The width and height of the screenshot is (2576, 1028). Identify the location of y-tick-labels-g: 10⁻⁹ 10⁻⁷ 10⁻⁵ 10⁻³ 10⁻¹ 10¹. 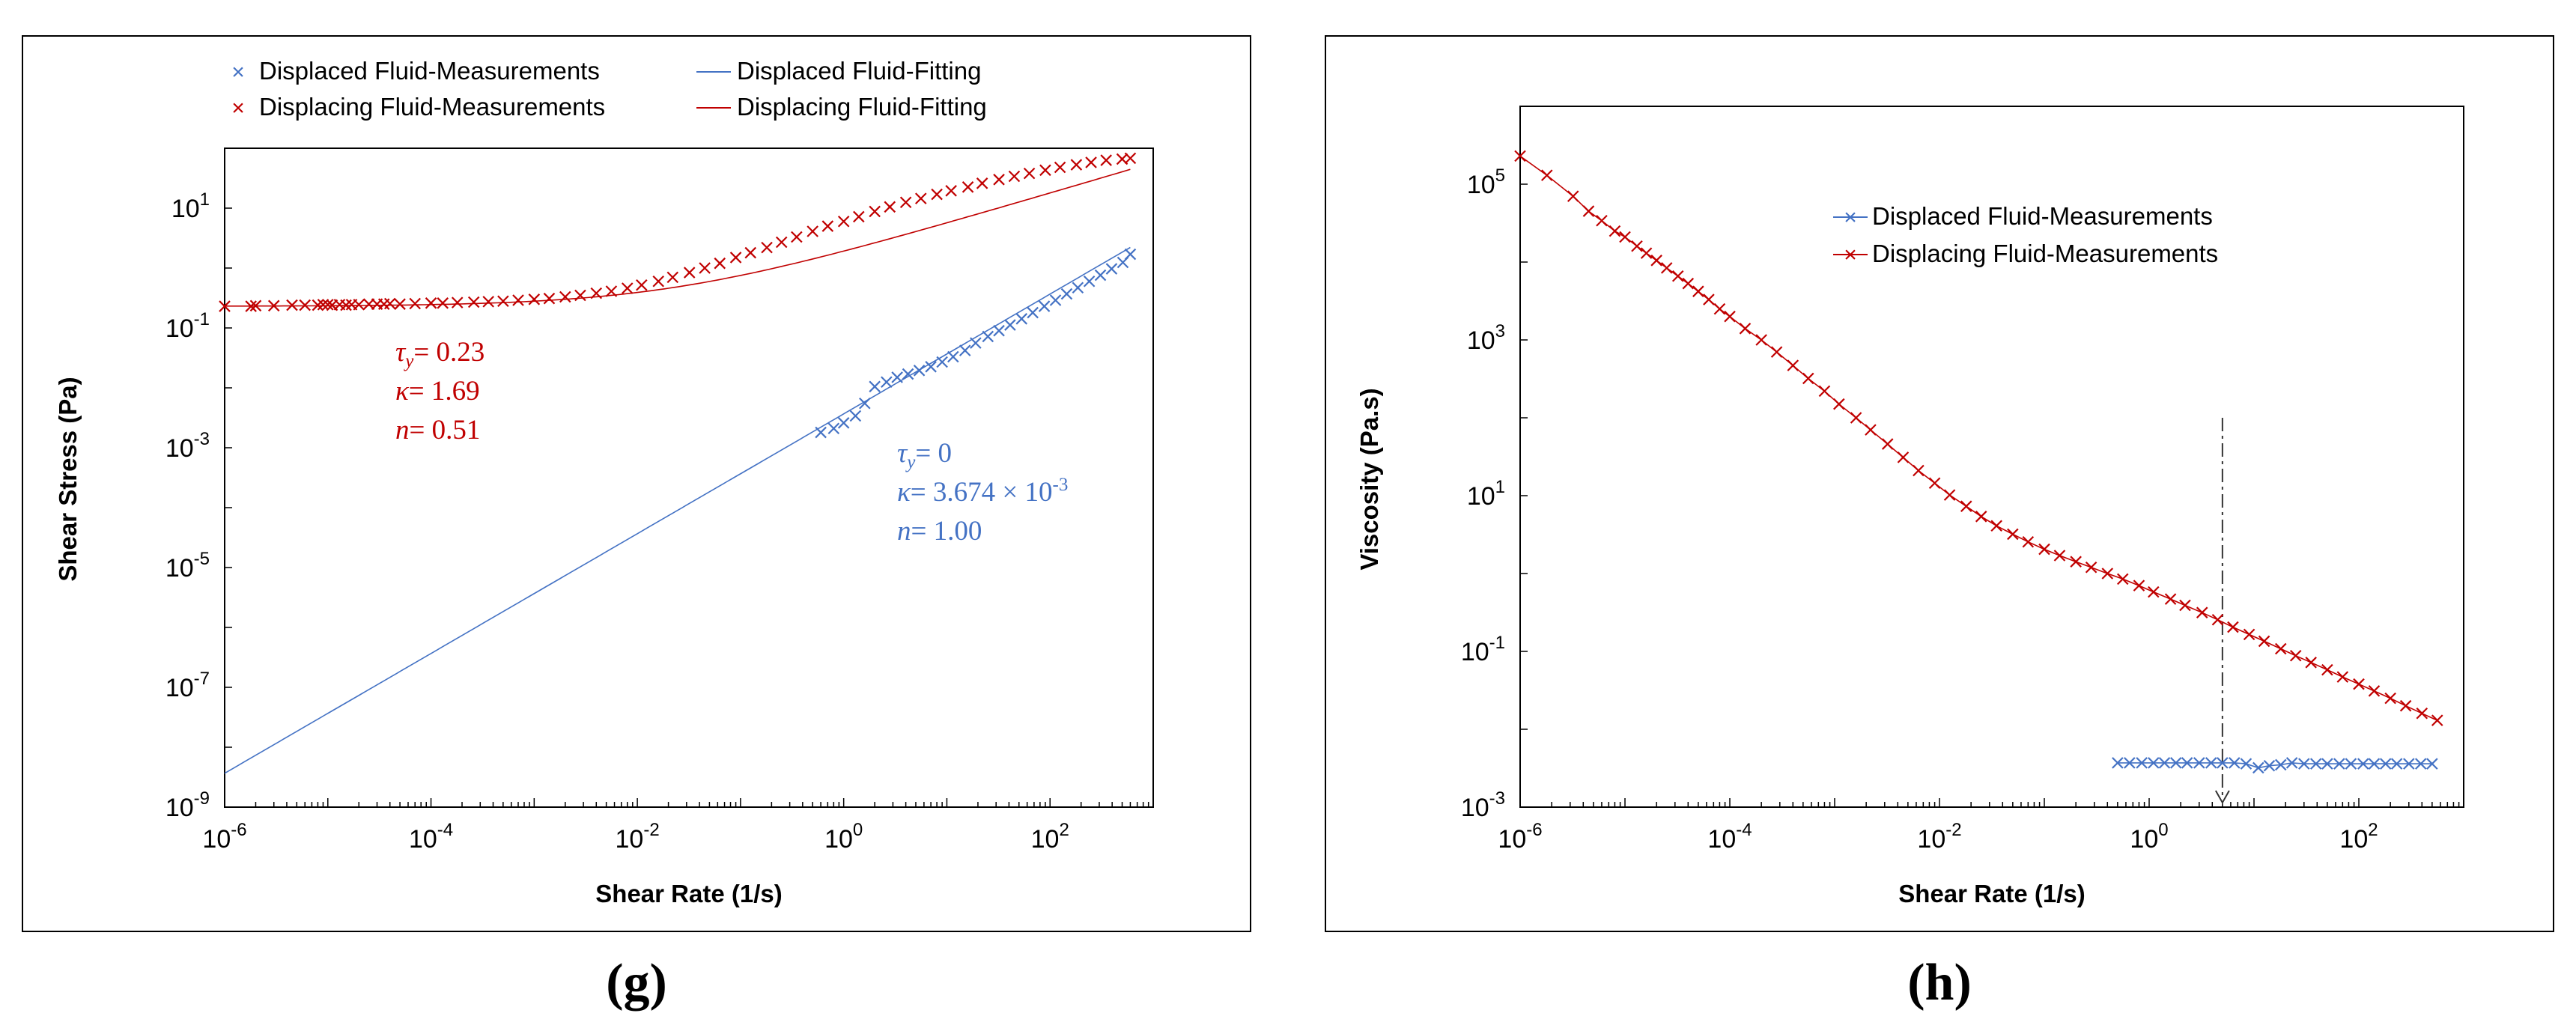
(187, 505).